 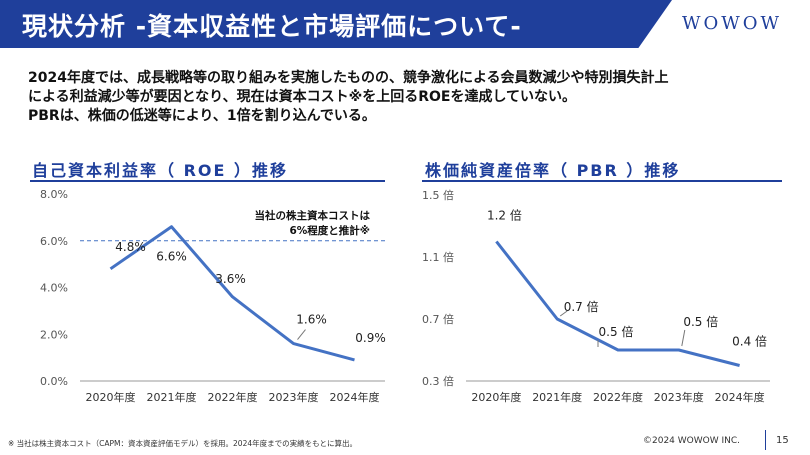 What do you see at coordinates (557, 397) in the screenshot?
I see `pbr-x-tick: 2021年度` at bounding box center [557, 397].